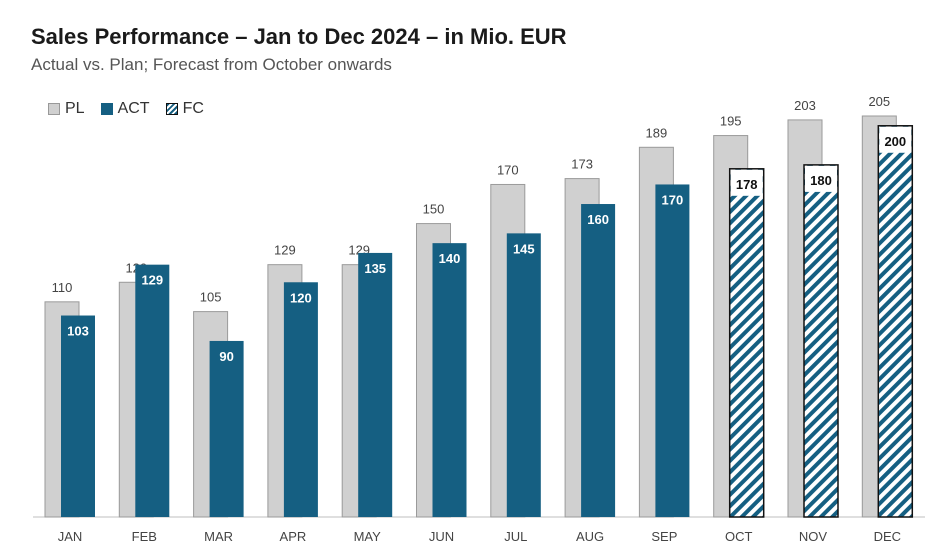 This screenshot has height=552, width=943. What do you see at coordinates (152, 280) in the screenshot?
I see `label-act-feb: 129` at bounding box center [152, 280].